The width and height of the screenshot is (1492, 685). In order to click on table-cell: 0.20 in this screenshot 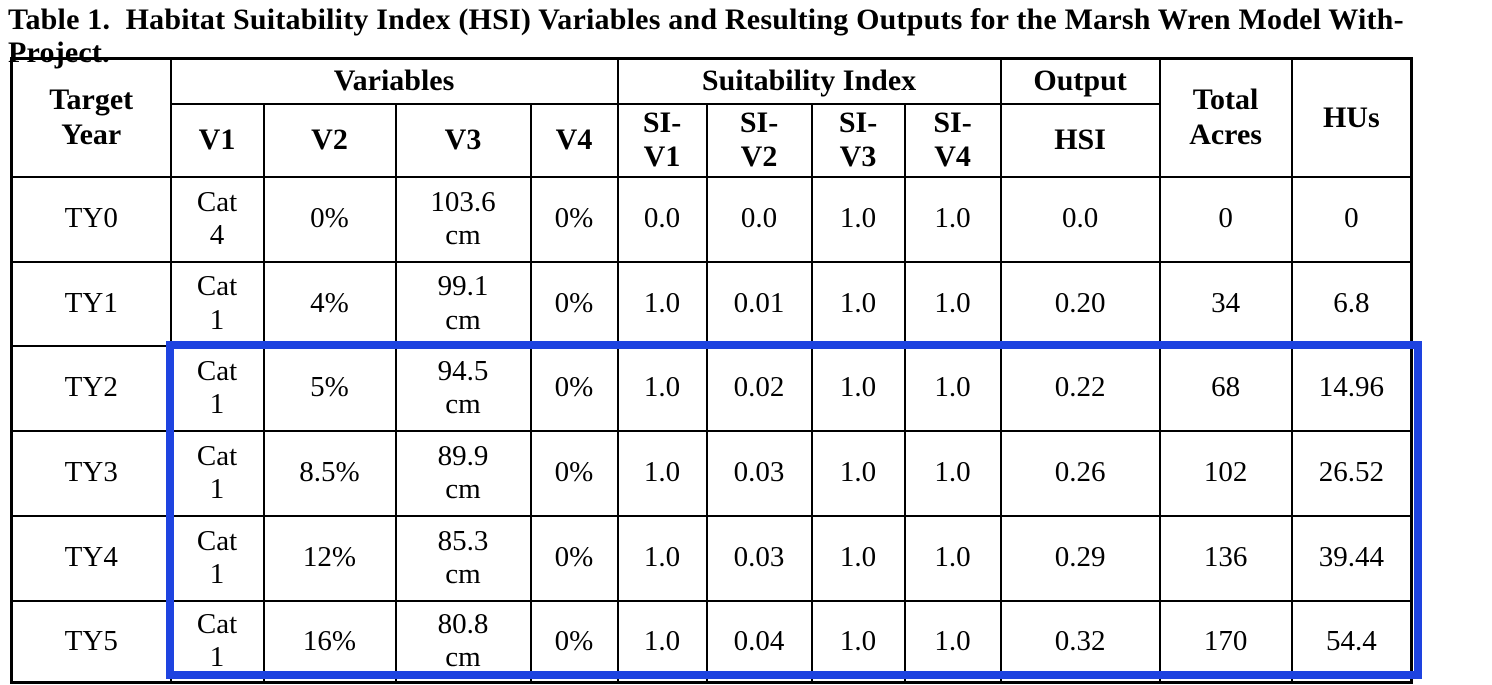, I will do `click(1080, 303)`.